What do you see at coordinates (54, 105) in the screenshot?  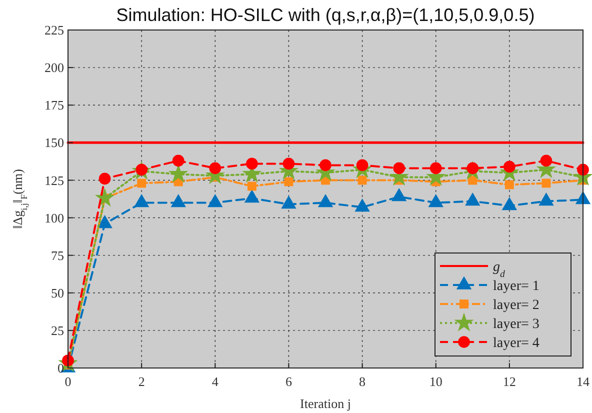 I see `y-tick-label: 175` at bounding box center [54, 105].